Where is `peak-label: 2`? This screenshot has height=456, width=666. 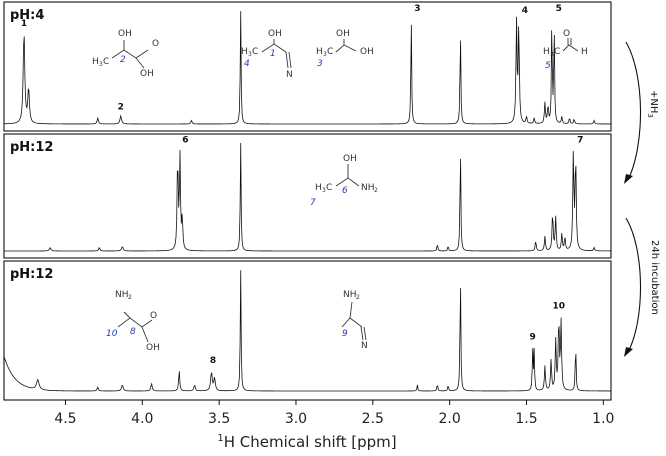
peak-label: 2 is located at coordinates (121, 107).